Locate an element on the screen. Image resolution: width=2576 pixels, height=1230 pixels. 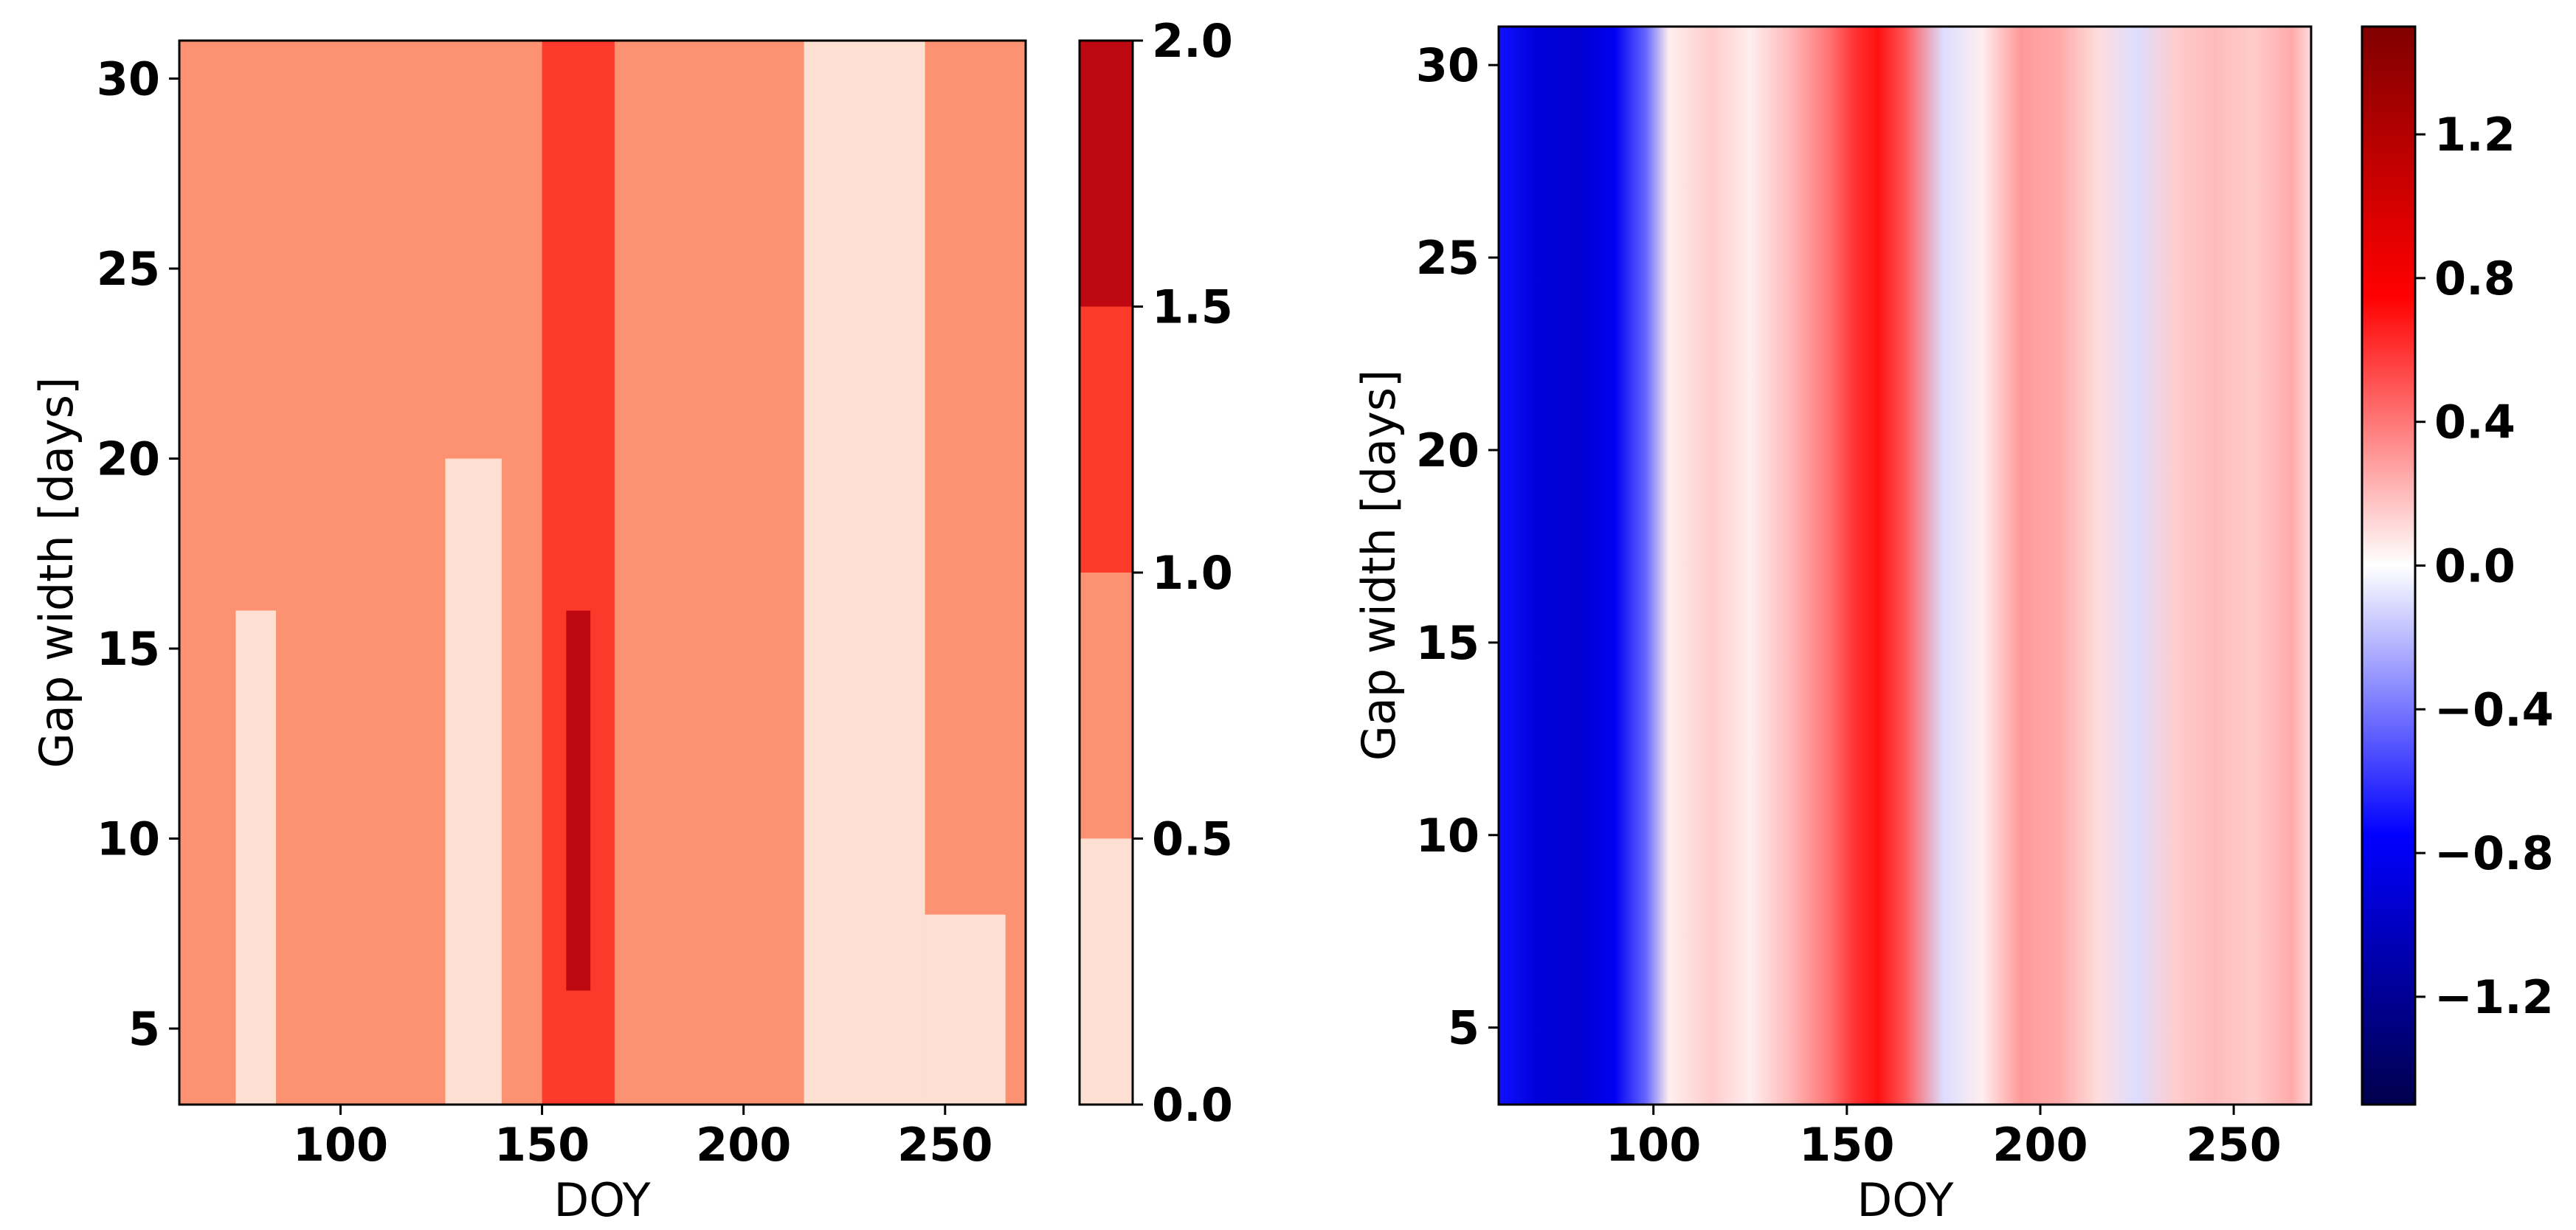
left-colorbar: 0.0 0.5 1.0 1.5 2.0 is located at coordinates (1155, 573).